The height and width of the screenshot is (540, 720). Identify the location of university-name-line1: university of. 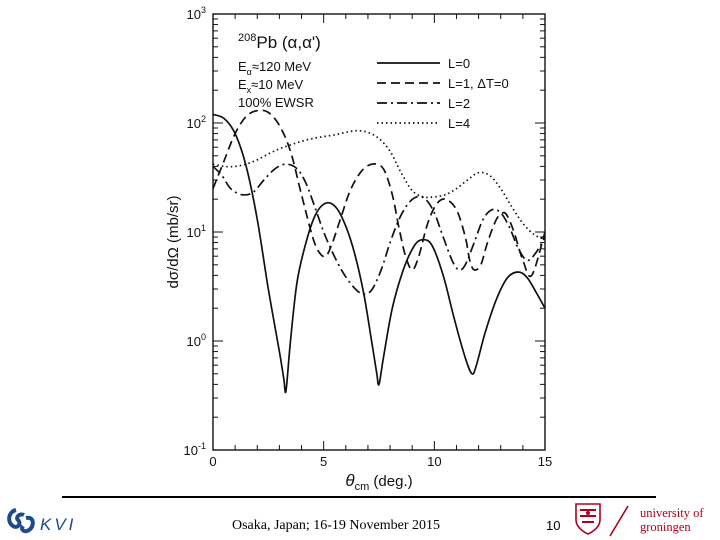
(672, 513).